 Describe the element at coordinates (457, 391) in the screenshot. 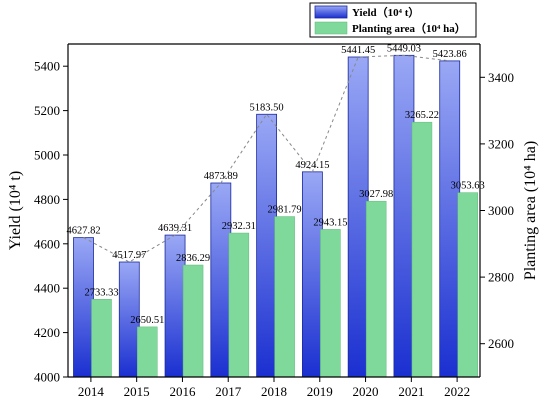

I see `x-tick-label-2022: 2022` at that location.